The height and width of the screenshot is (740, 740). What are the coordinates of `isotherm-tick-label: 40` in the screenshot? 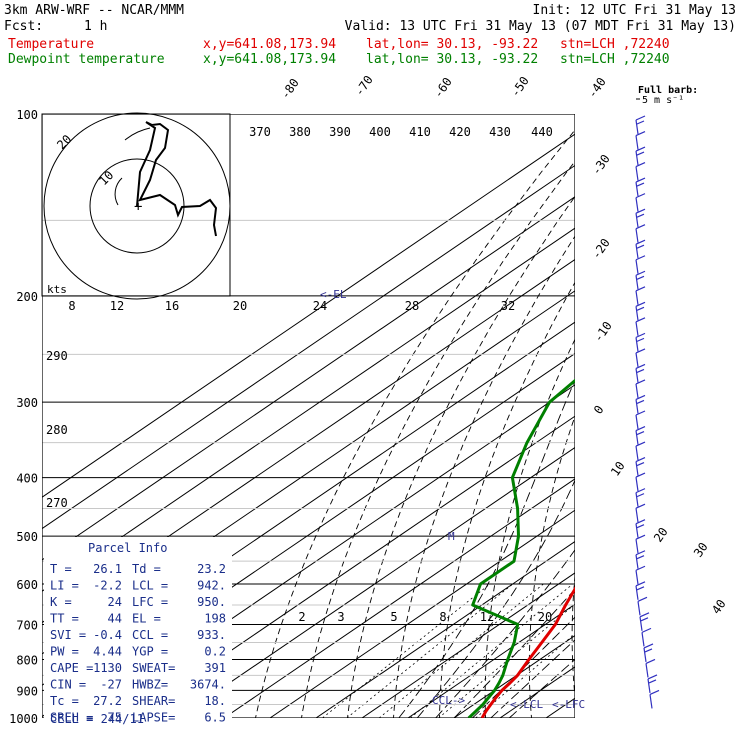 It's located at (719, 607).